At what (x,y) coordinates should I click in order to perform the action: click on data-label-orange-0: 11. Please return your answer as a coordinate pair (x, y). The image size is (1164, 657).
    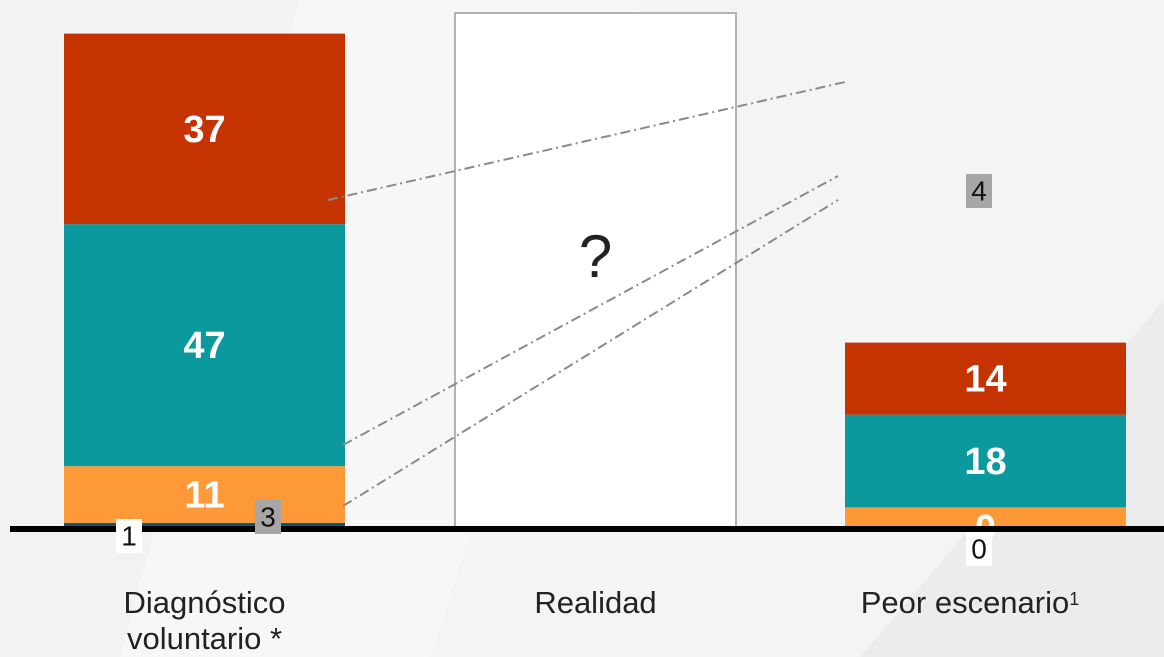
    Looking at the image, I should click on (204, 496).